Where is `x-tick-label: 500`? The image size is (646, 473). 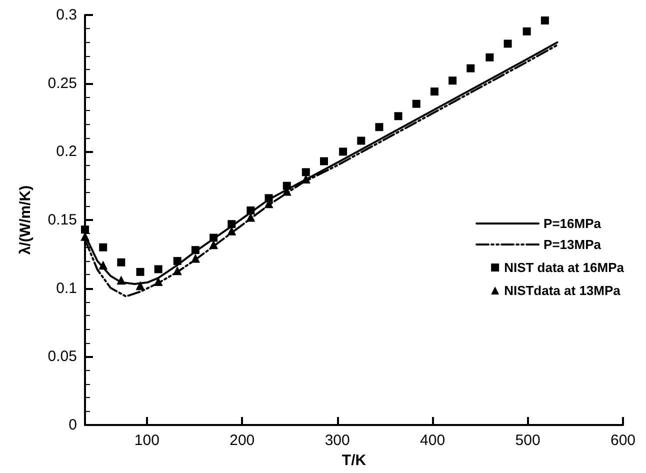
x-tick-label: 500 is located at coordinates (527, 440).